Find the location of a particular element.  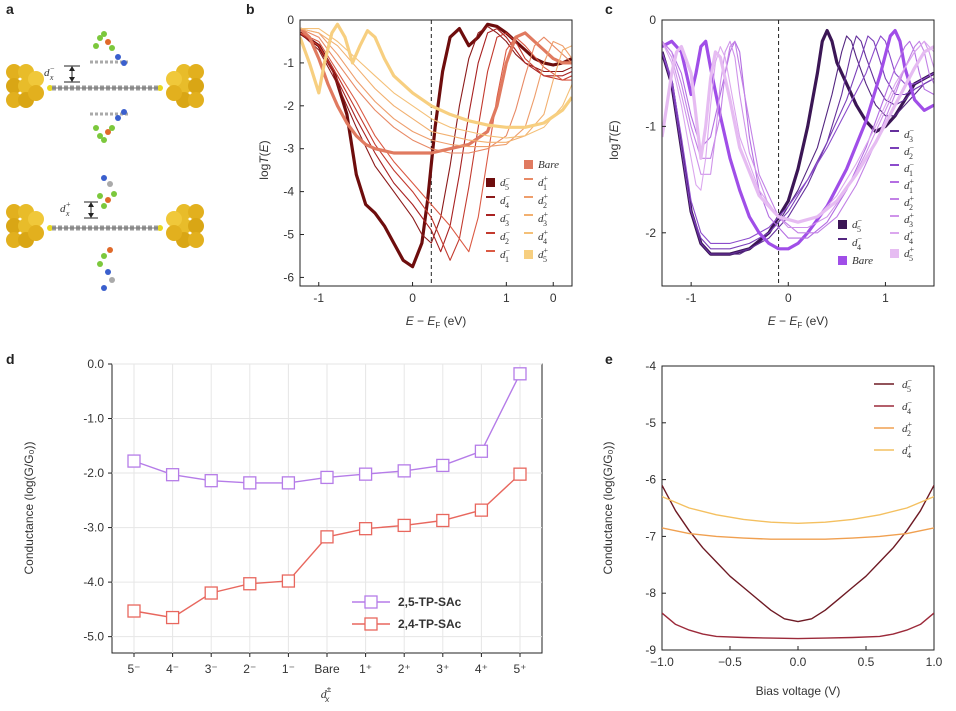

y-tick-label: -1.0 is located at coordinates (93, 419).